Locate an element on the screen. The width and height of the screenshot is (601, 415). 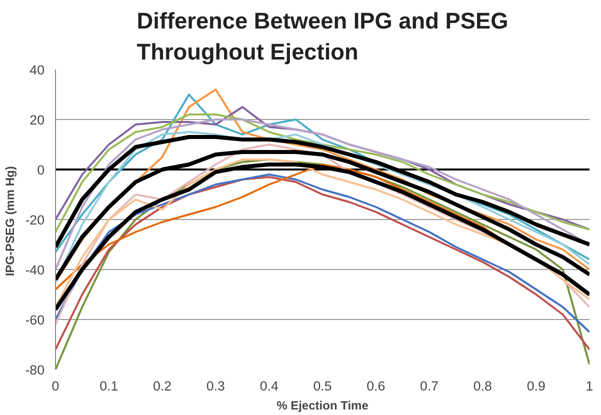
x-tick-label: 0 is located at coordinates (56, 386).